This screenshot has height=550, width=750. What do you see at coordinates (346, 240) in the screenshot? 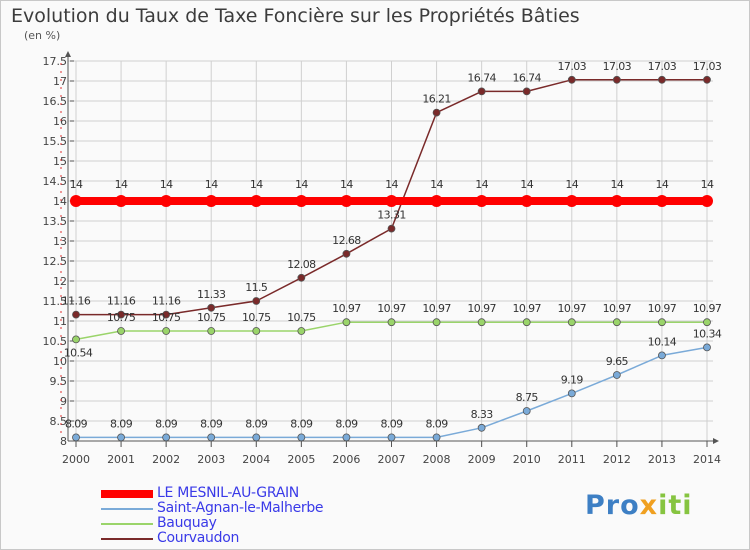
I see `data-label-3: 12.68` at bounding box center [346, 240].